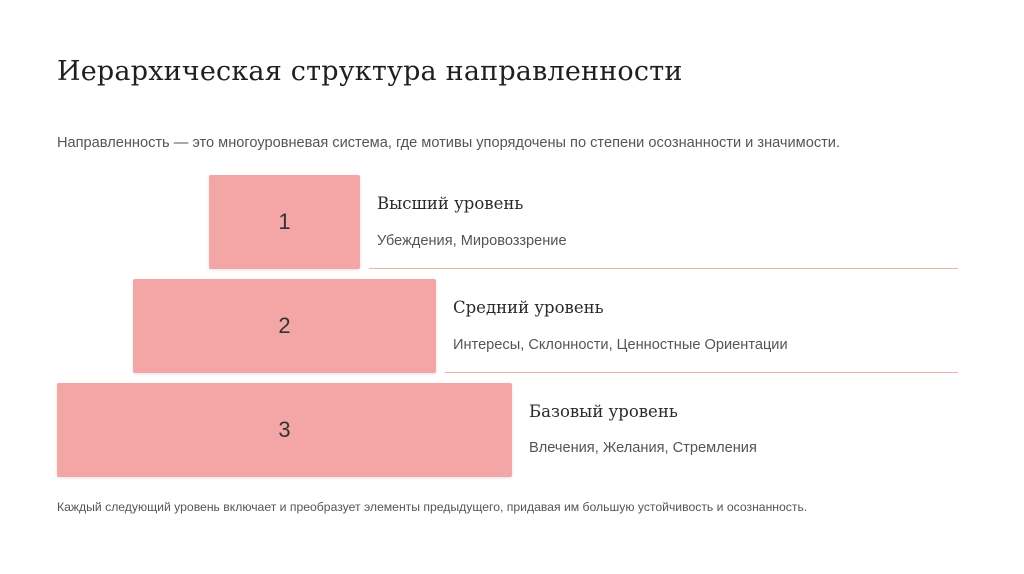 The width and height of the screenshot is (1024, 574). I want to click on pyramid-block-level-2: 2, so click(284, 326).